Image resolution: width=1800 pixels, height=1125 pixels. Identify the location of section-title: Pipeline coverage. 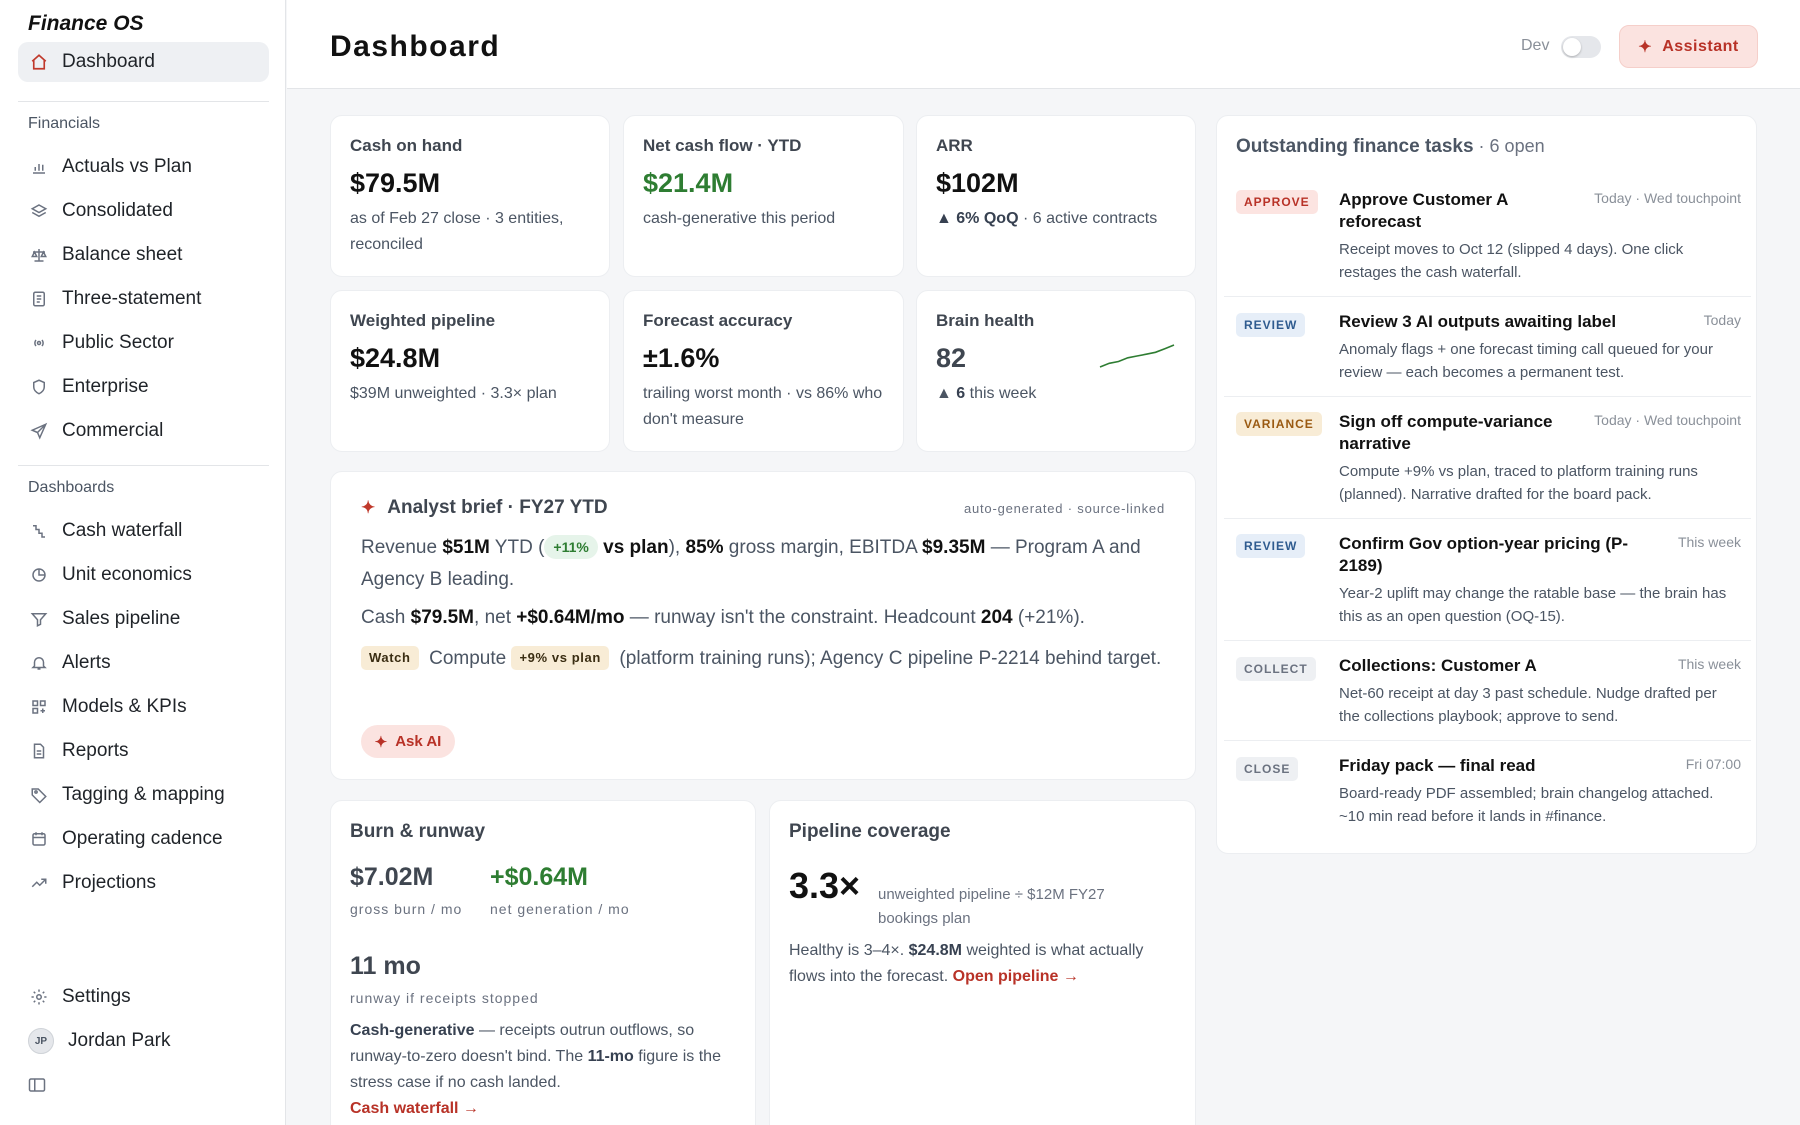
(870, 831).